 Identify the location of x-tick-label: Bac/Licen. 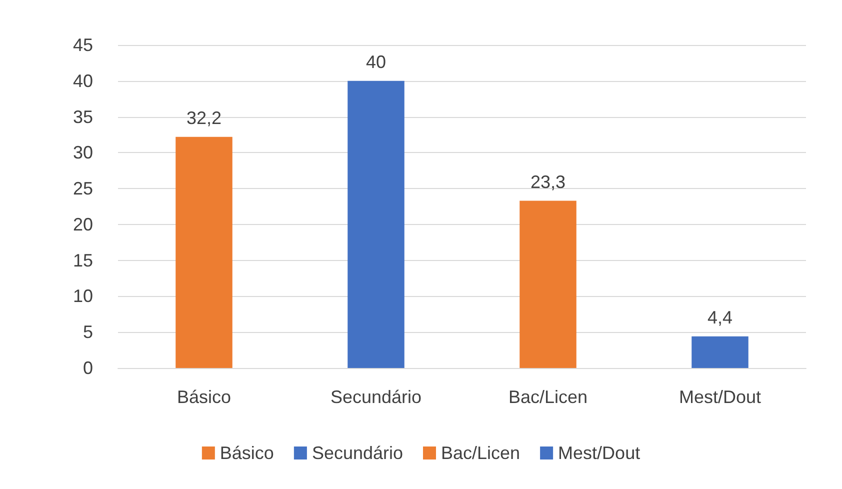
(548, 397).